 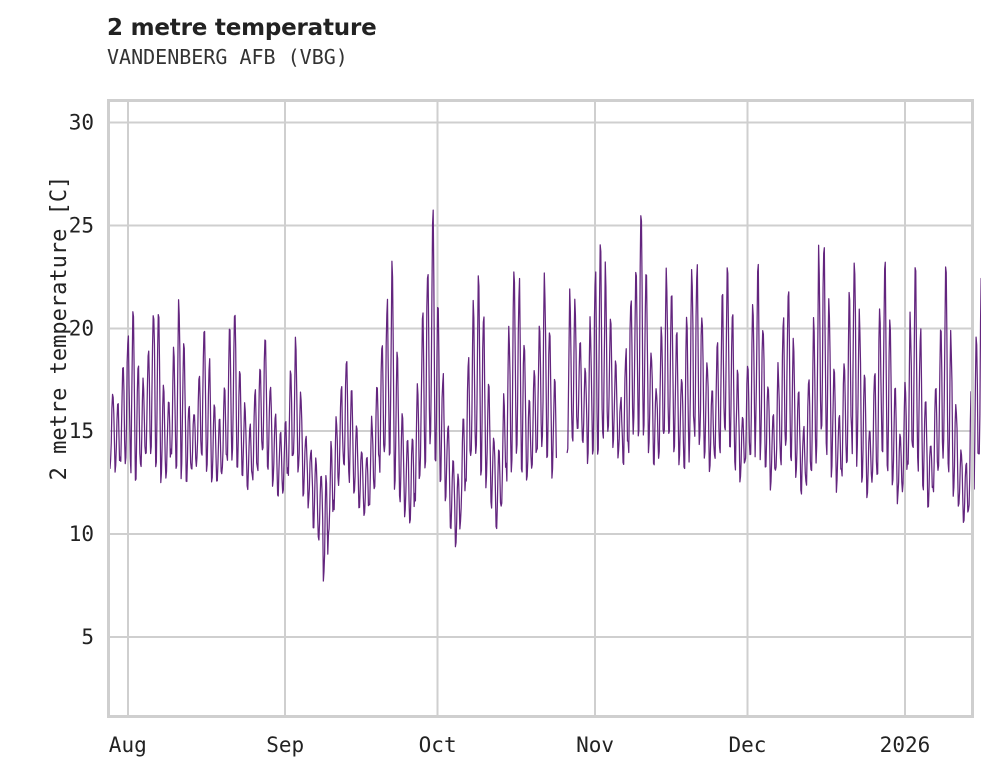 I want to click on x-tick-label: Nov, so click(x=595, y=745).